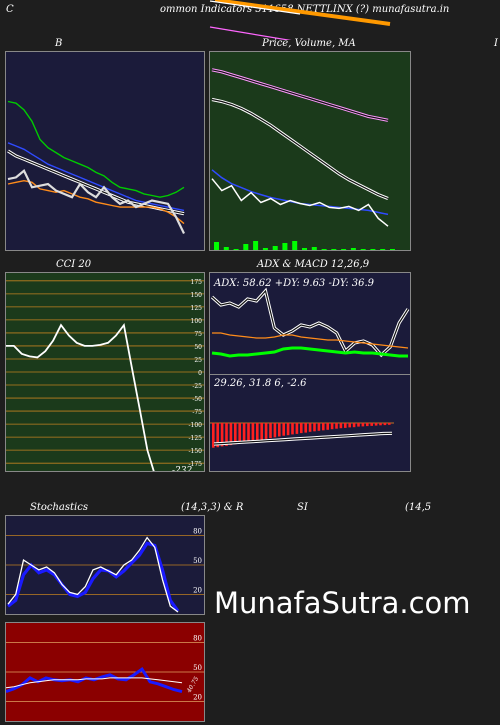 The width and height of the screenshot is (500, 725). I want to click on white-stripe, so click(255, 7).